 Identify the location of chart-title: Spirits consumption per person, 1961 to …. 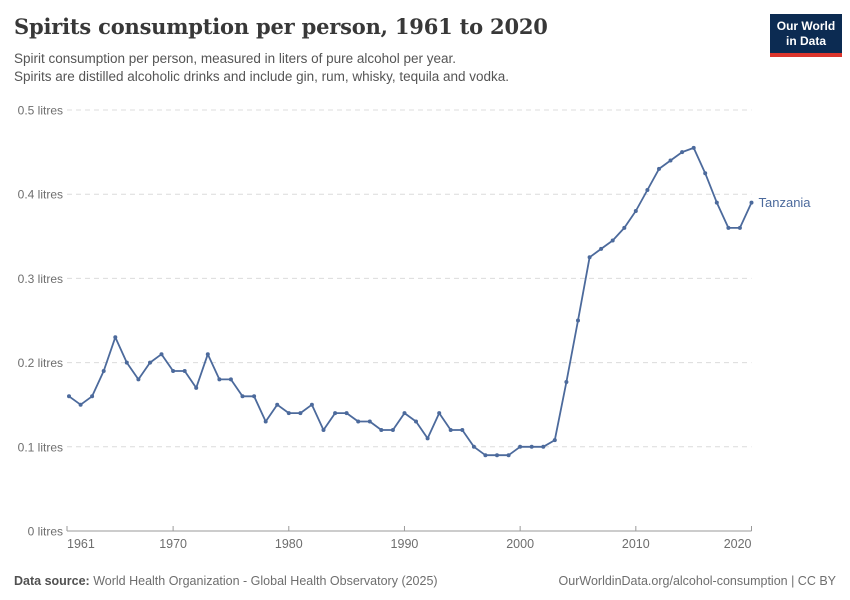
(281, 26).